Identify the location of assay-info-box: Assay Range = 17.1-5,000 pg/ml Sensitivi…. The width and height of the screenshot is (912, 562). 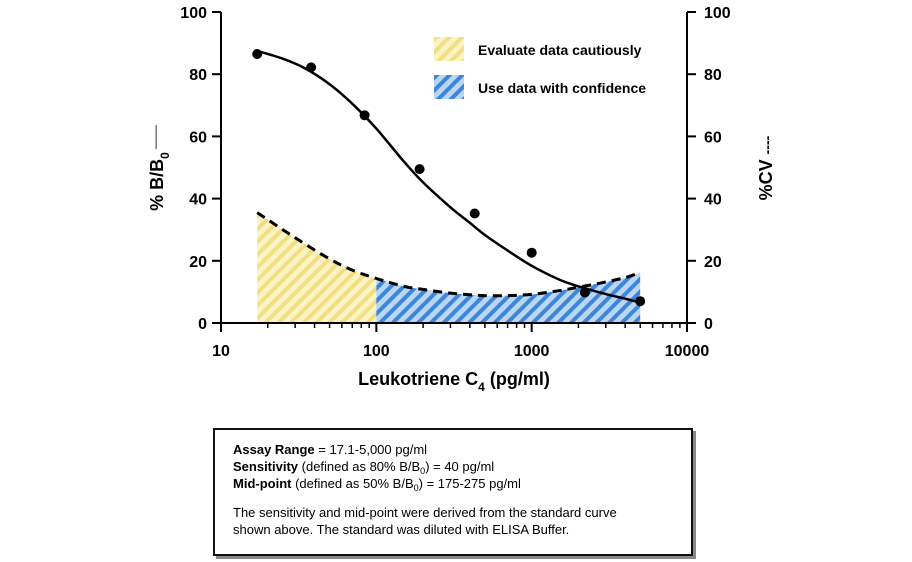
(453, 492).